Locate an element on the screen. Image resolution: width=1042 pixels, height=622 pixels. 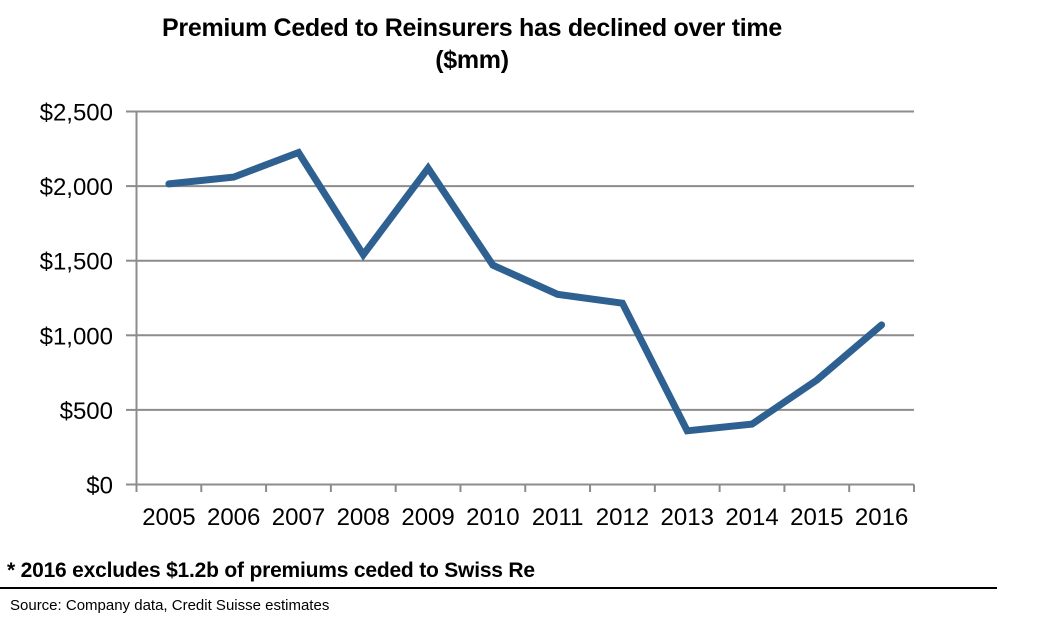
x-tick-label: 2008 is located at coordinates (363, 517).